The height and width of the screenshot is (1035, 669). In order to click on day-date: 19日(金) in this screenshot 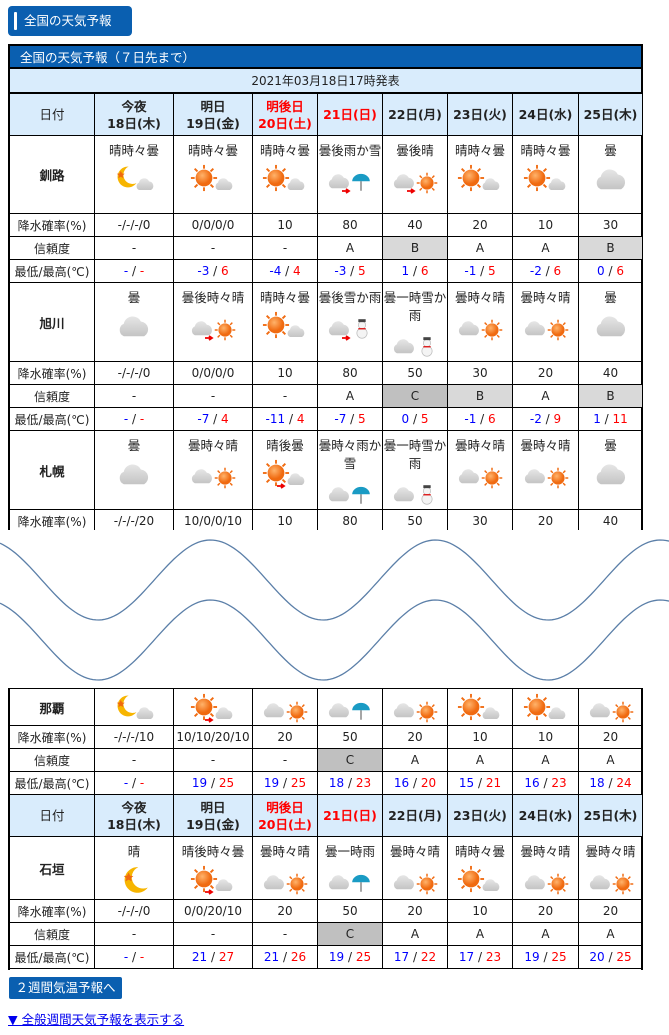, I will do `click(213, 824)`.